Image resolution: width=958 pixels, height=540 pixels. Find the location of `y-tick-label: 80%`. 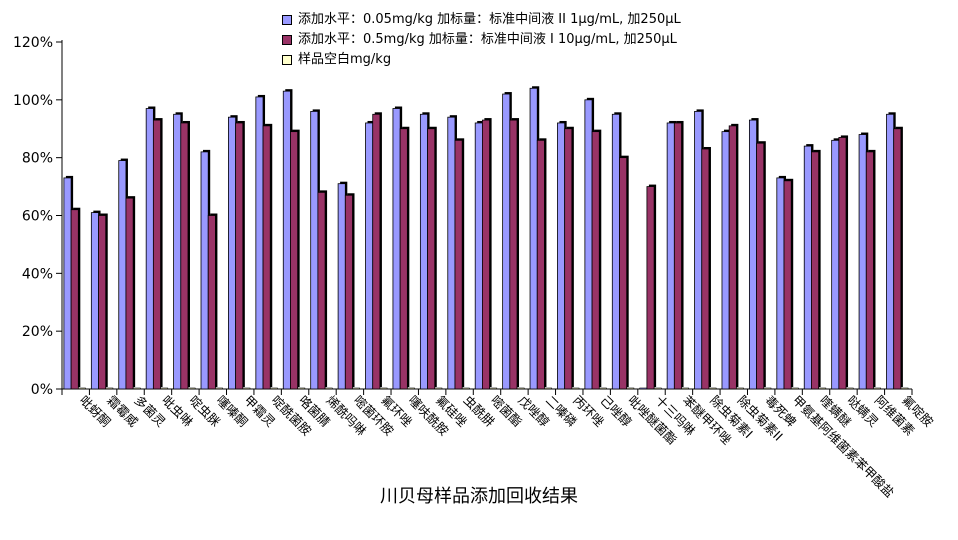

y-tick-label: 80% is located at coordinates (37, 159).